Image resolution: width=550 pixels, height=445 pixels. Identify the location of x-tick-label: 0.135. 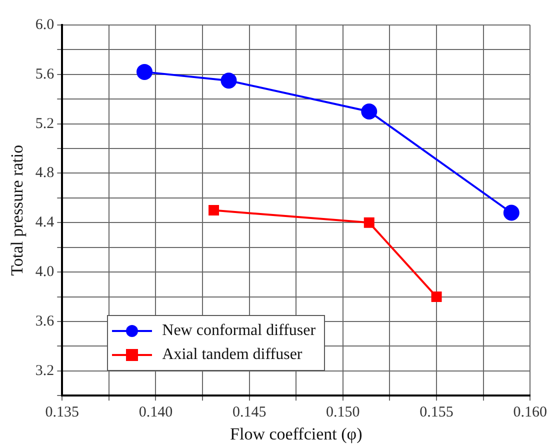
(62, 412).